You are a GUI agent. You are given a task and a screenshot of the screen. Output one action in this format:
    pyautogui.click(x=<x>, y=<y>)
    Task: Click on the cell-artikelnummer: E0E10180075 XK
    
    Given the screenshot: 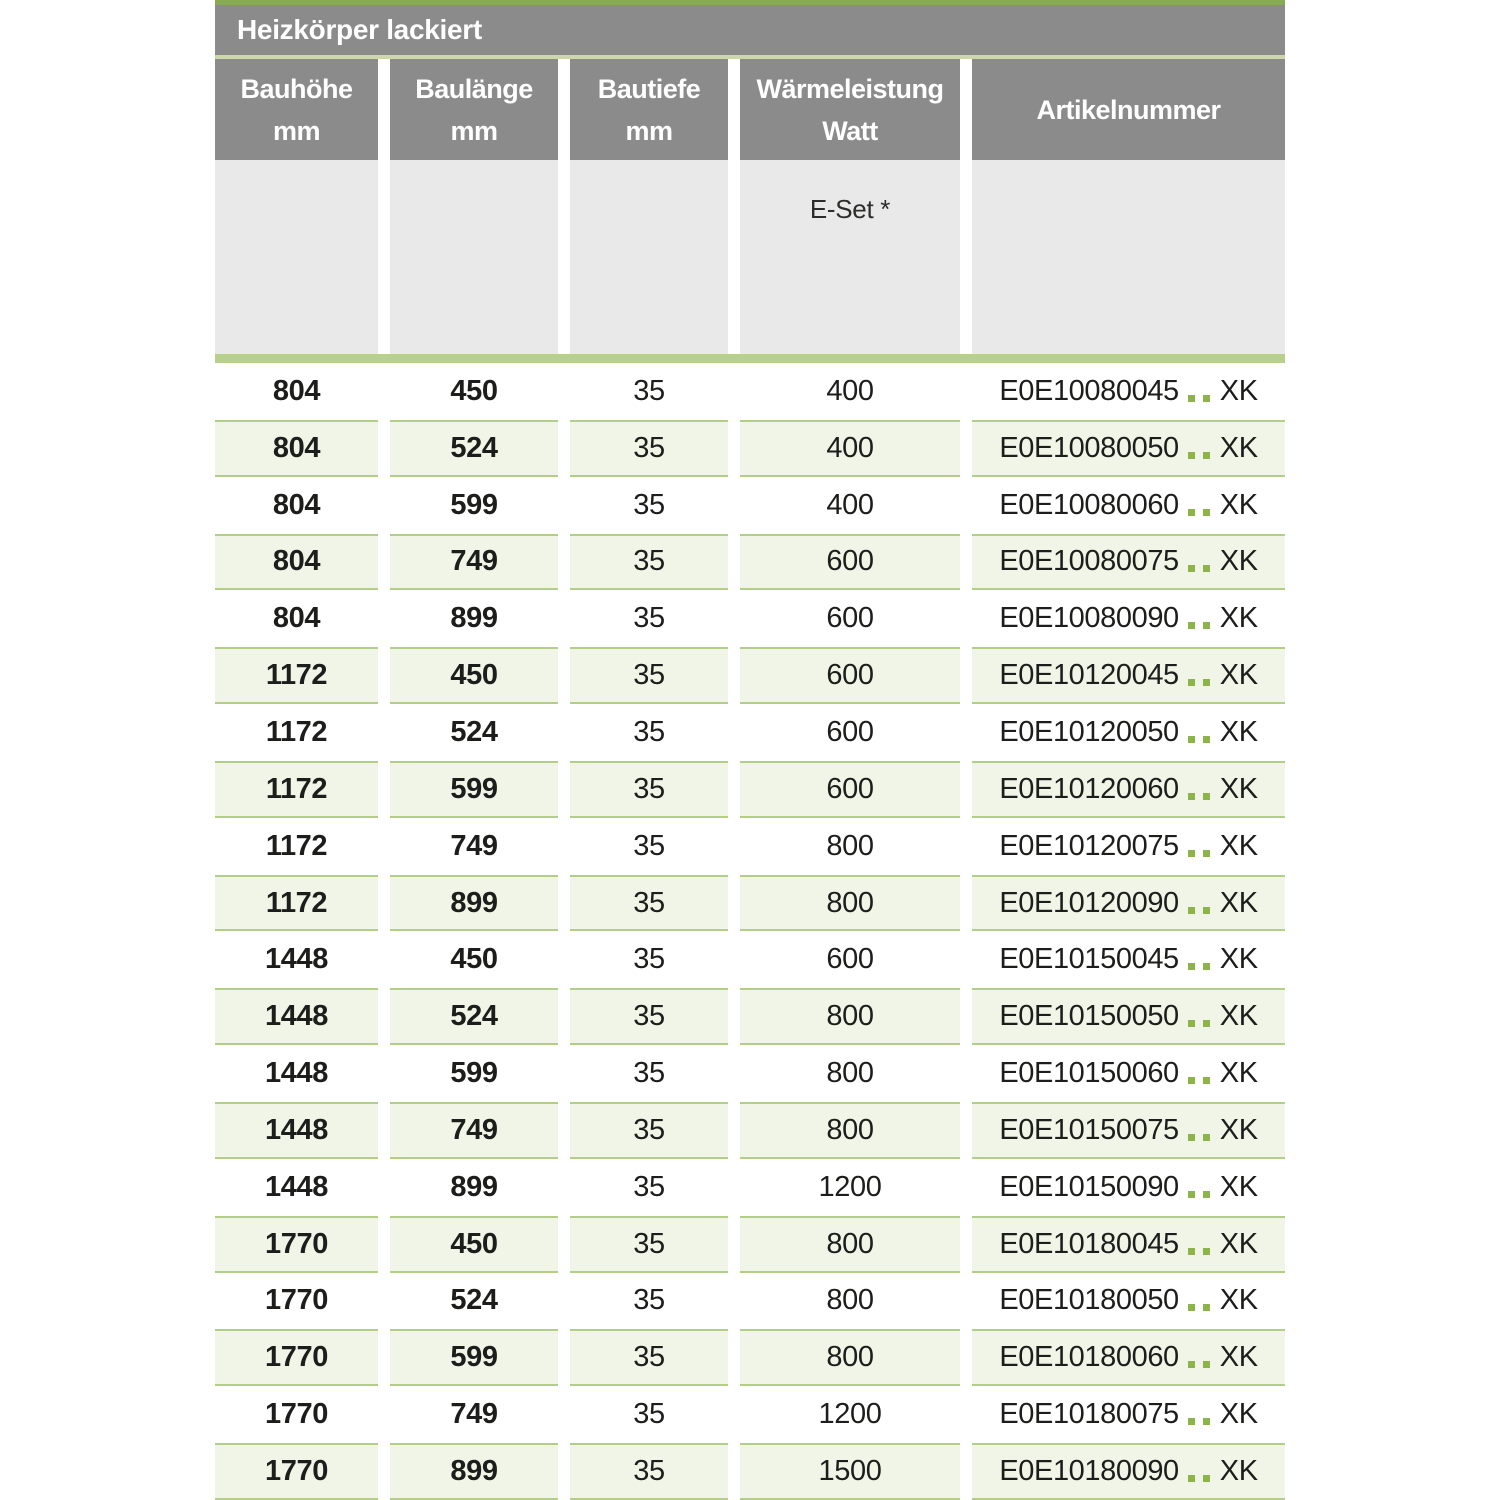 What is the action you would take?
    pyautogui.click(x=1128, y=1415)
    